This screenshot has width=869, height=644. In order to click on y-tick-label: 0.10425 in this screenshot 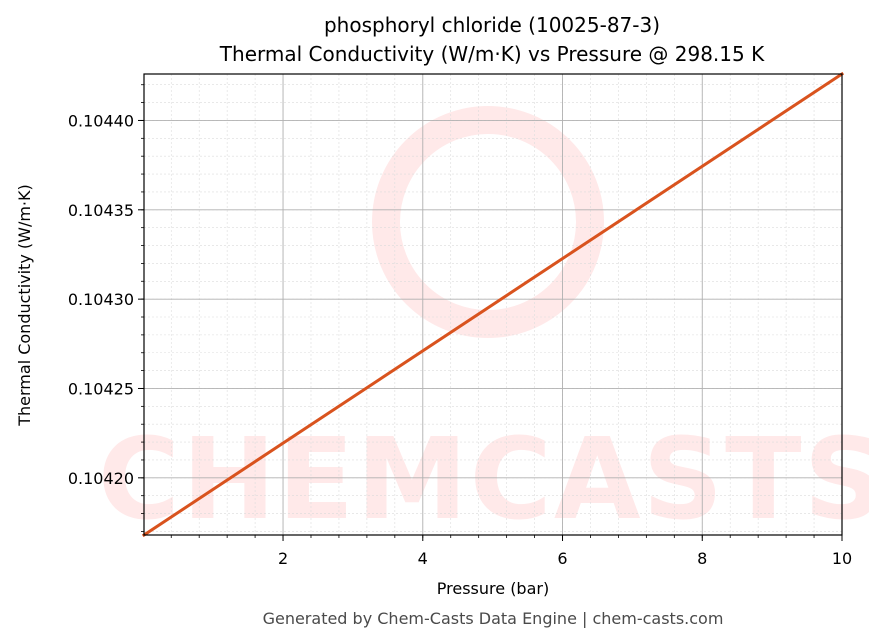, I will do `click(101, 388)`.